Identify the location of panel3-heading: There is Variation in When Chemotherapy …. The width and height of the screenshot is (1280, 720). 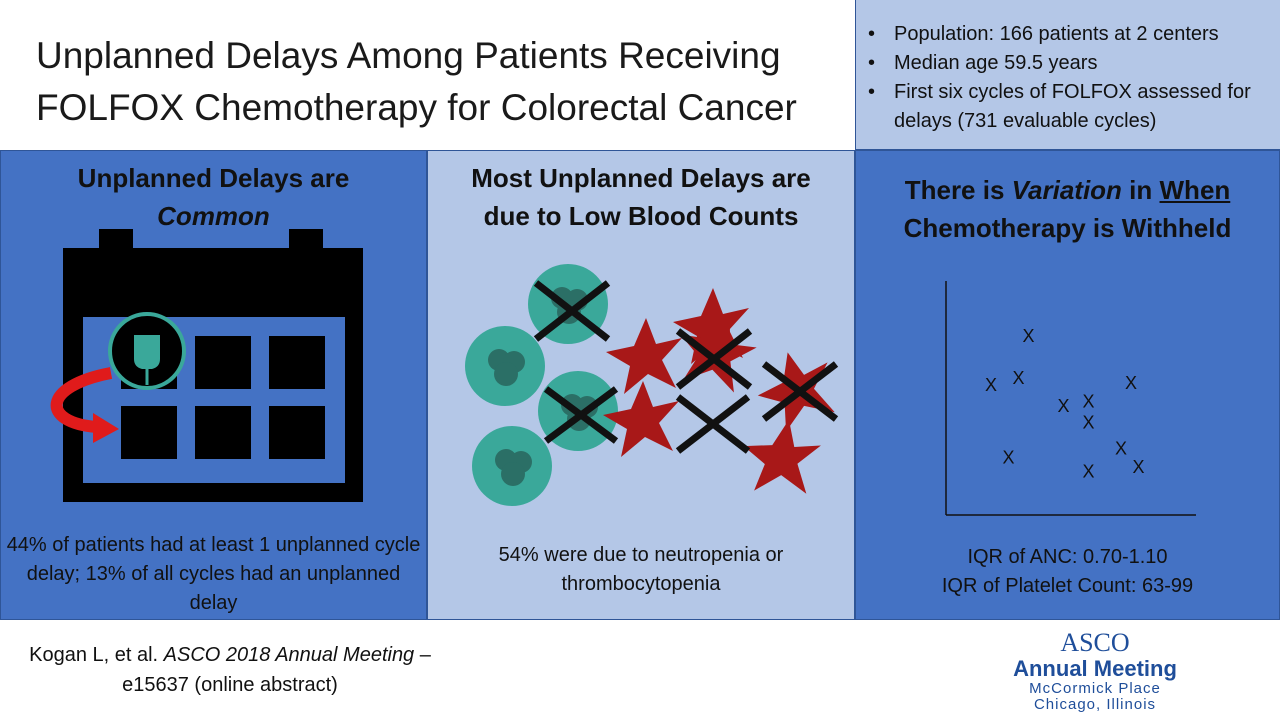
(1067, 209).